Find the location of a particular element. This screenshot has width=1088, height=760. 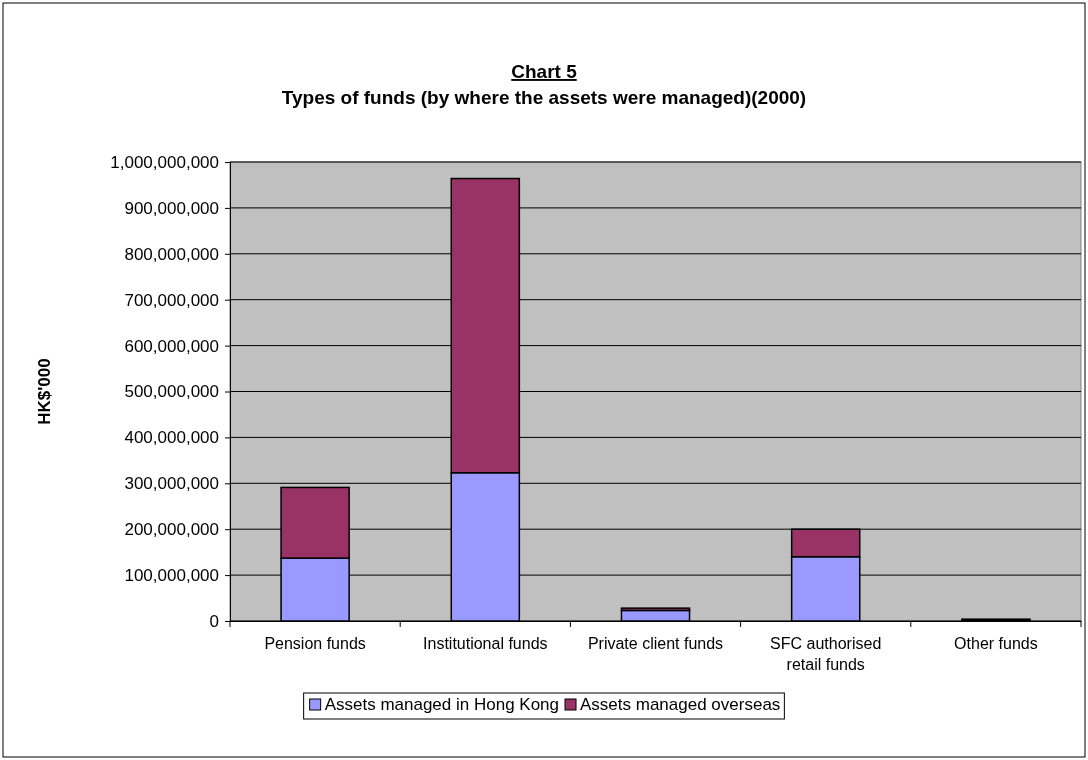

y-tick-label: 200,000,000 is located at coordinates (171, 530).